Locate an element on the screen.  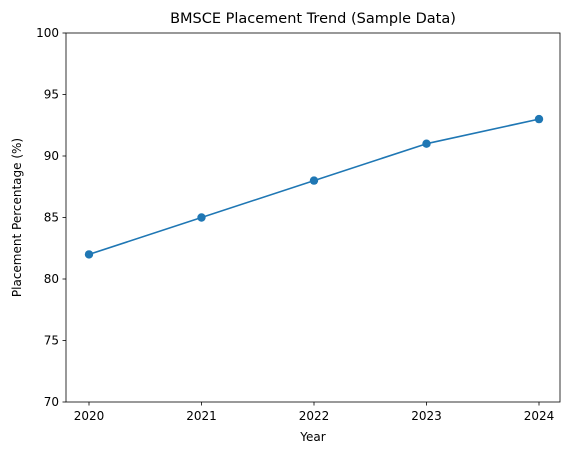
y-tick-label-75: 75 is located at coordinates (51, 341).